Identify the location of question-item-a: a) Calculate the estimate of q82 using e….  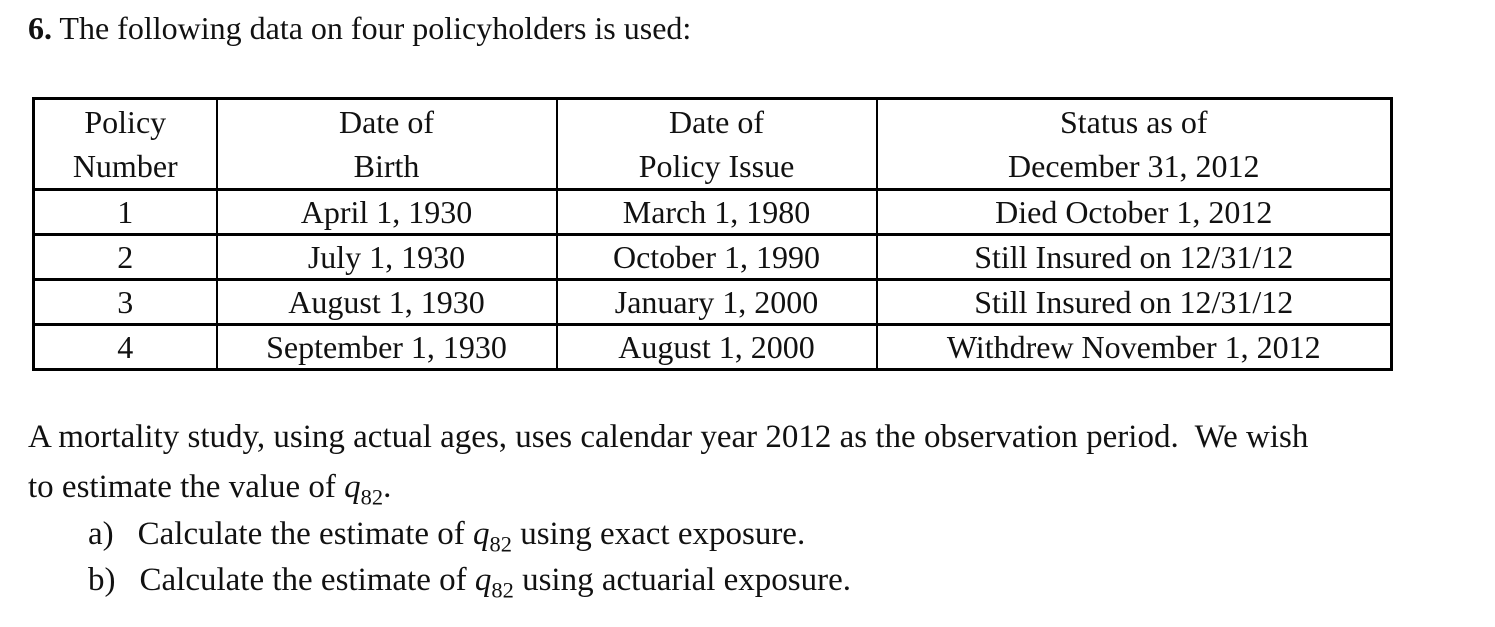
(469, 534).